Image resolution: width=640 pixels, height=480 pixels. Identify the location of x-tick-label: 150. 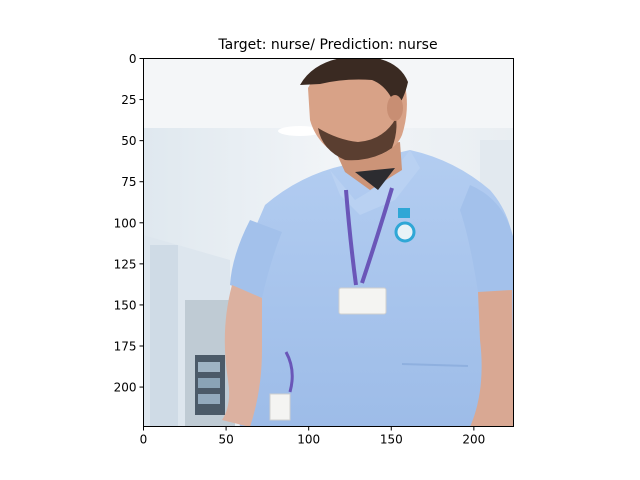
(391, 440).